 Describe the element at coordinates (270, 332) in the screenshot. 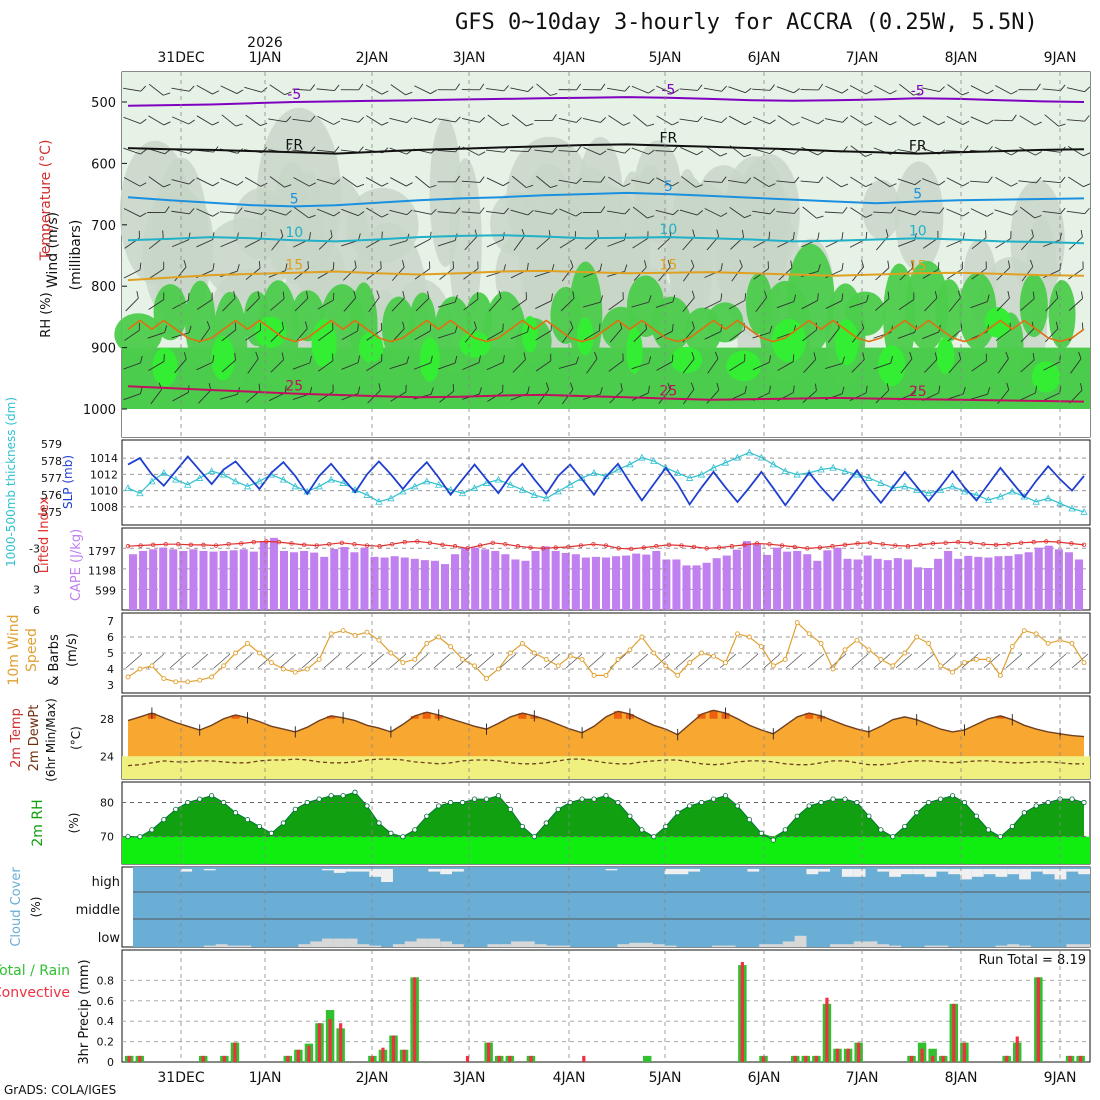

I see `rh-bright-area` at that location.